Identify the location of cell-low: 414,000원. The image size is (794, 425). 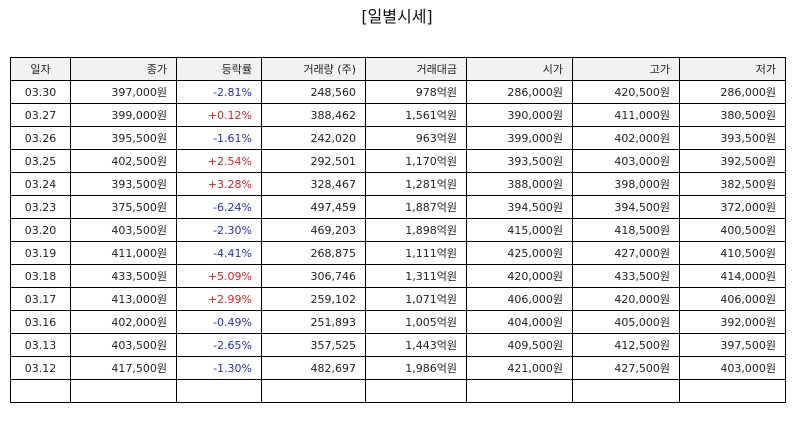
(732, 276).